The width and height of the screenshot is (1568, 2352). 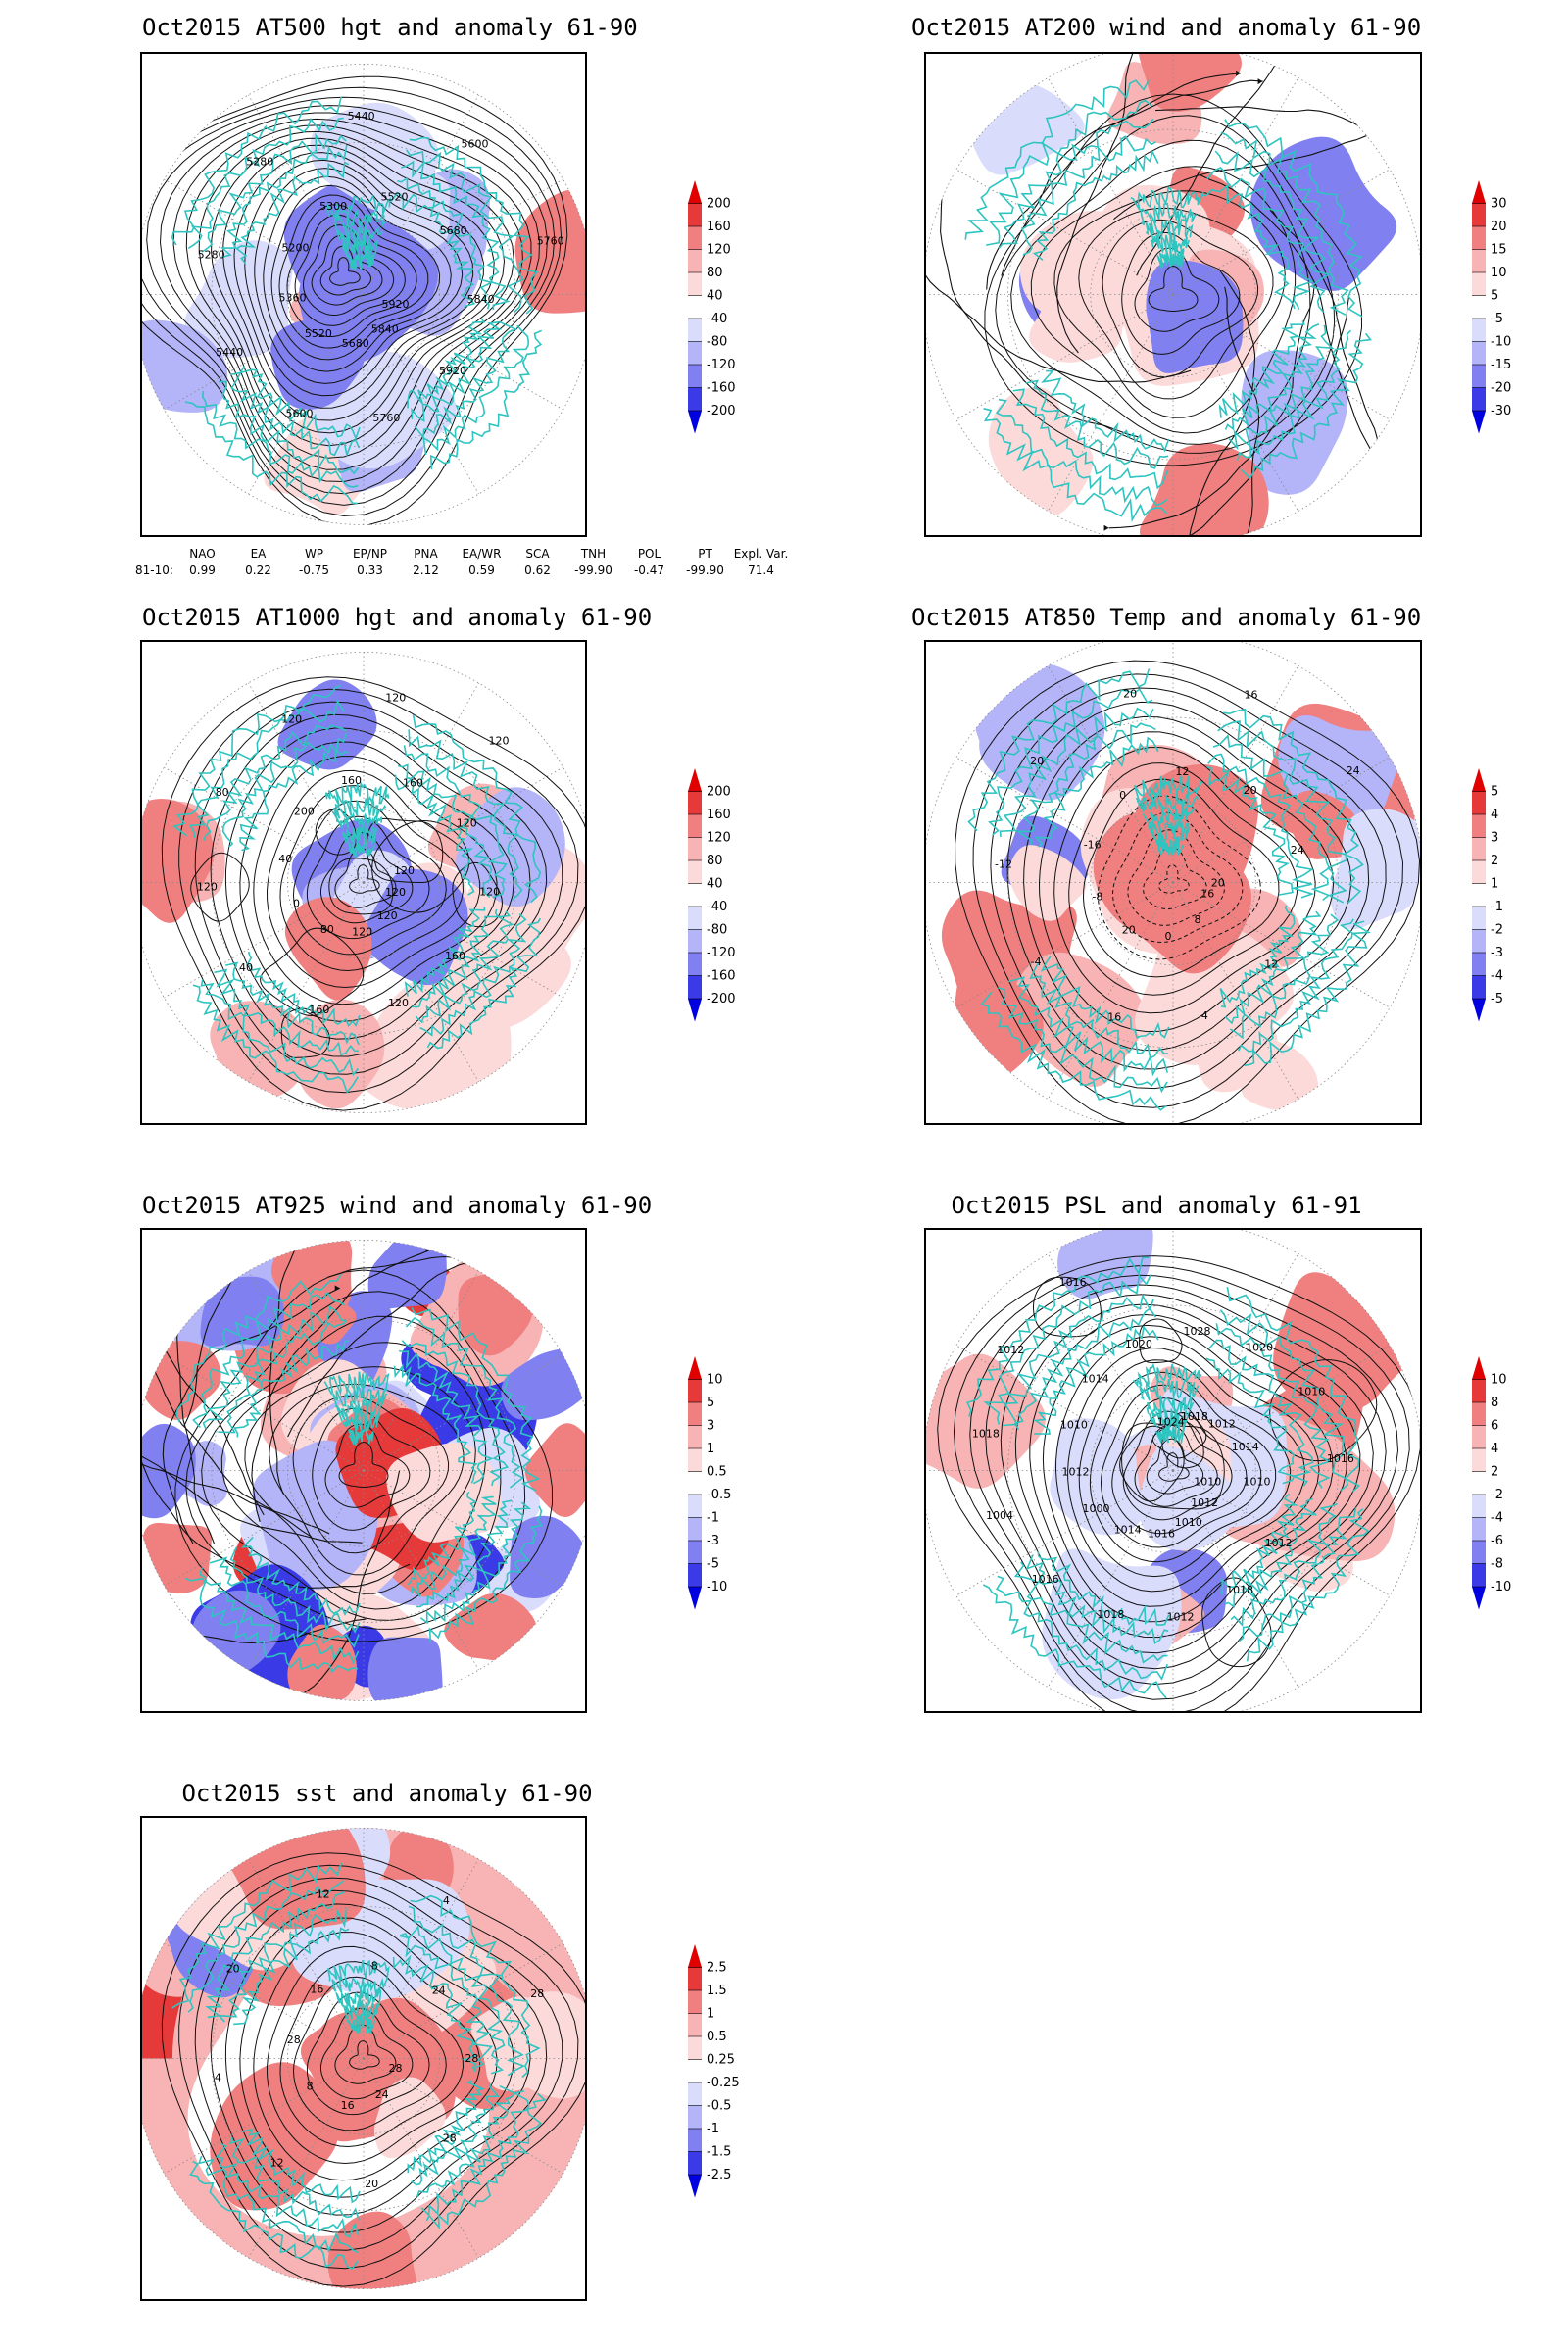 What do you see at coordinates (1499, 273) in the screenshot?
I see `colorbar-label: 10` at bounding box center [1499, 273].